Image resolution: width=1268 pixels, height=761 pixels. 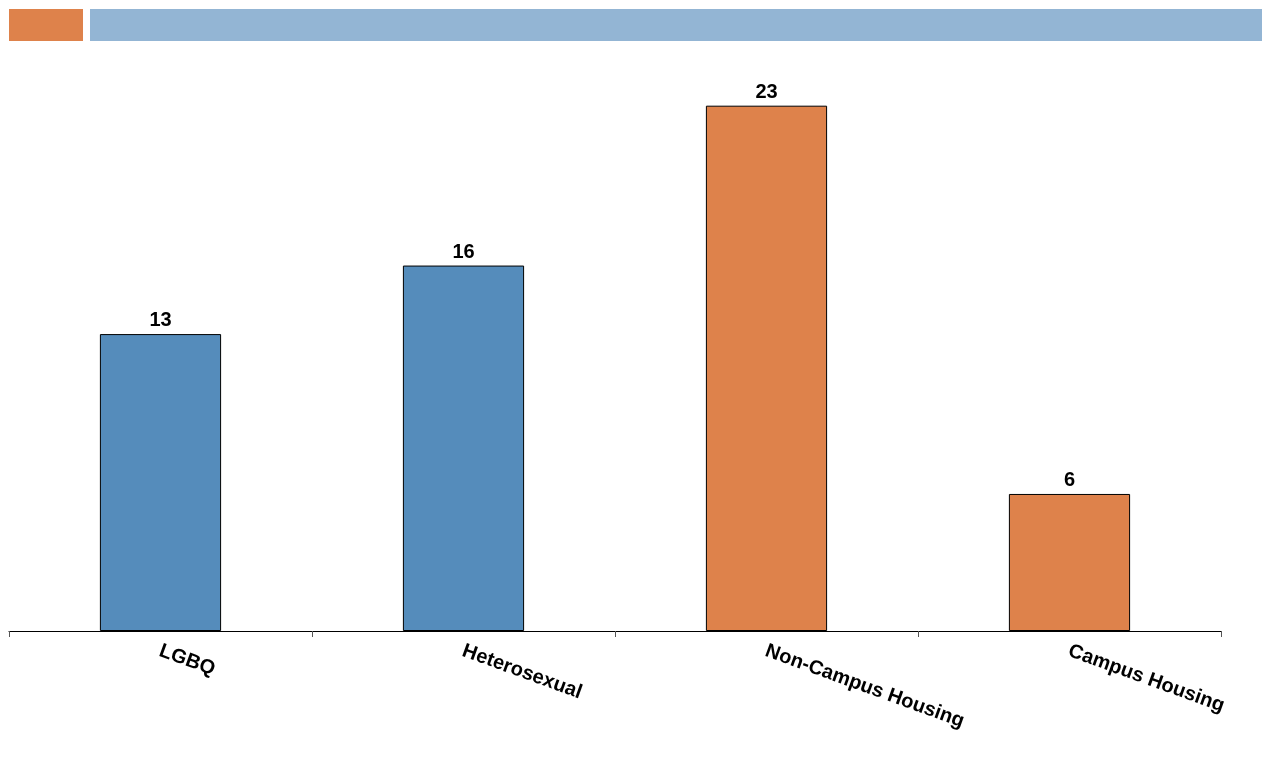 What do you see at coordinates (1069, 478) in the screenshot?
I see `data-label: 6` at bounding box center [1069, 478].